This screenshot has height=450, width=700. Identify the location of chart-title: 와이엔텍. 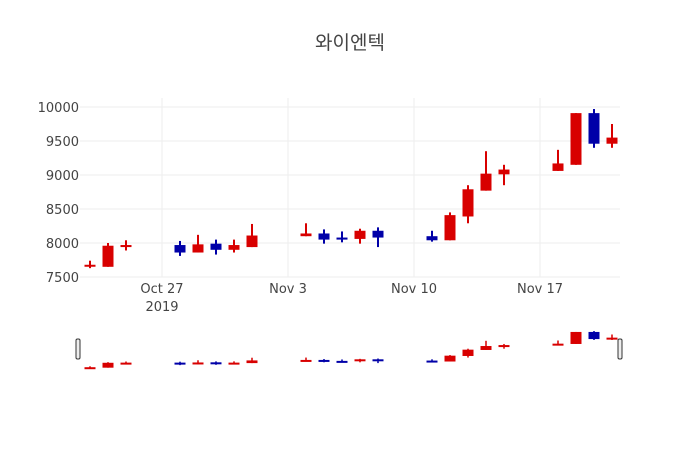
(350, 43).